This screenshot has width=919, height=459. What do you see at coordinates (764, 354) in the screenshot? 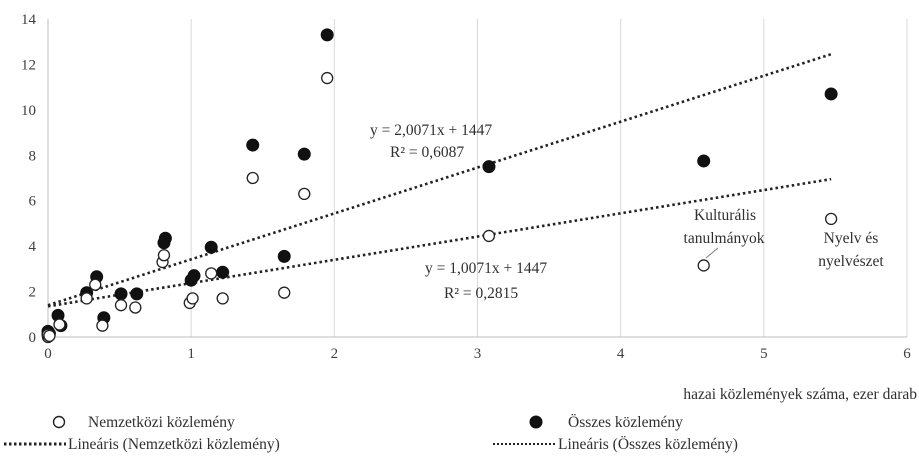
I see `x-tick-label: 5` at bounding box center [764, 354].